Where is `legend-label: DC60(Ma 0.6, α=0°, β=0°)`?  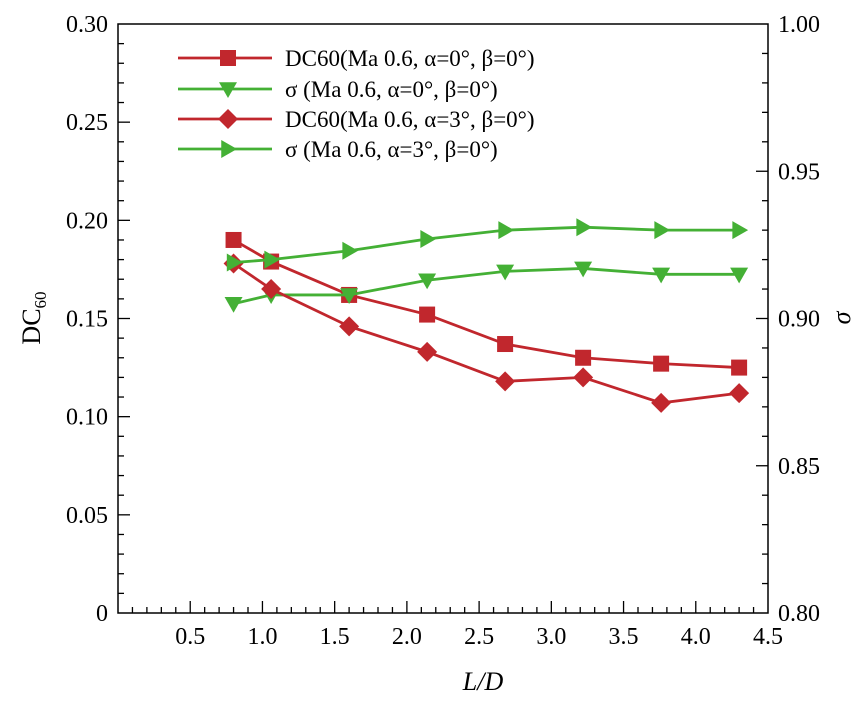
legend-label: DC60(Ma 0.6, α=0°, β=0°) is located at coordinates (410, 58).